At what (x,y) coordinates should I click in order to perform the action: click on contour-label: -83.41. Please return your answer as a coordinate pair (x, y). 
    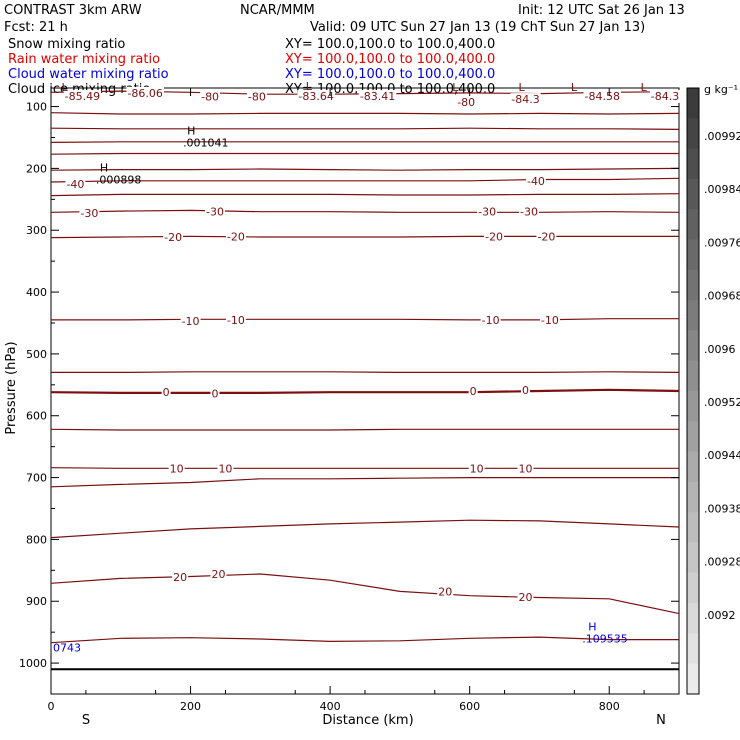
    Looking at the image, I should click on (377, 96).